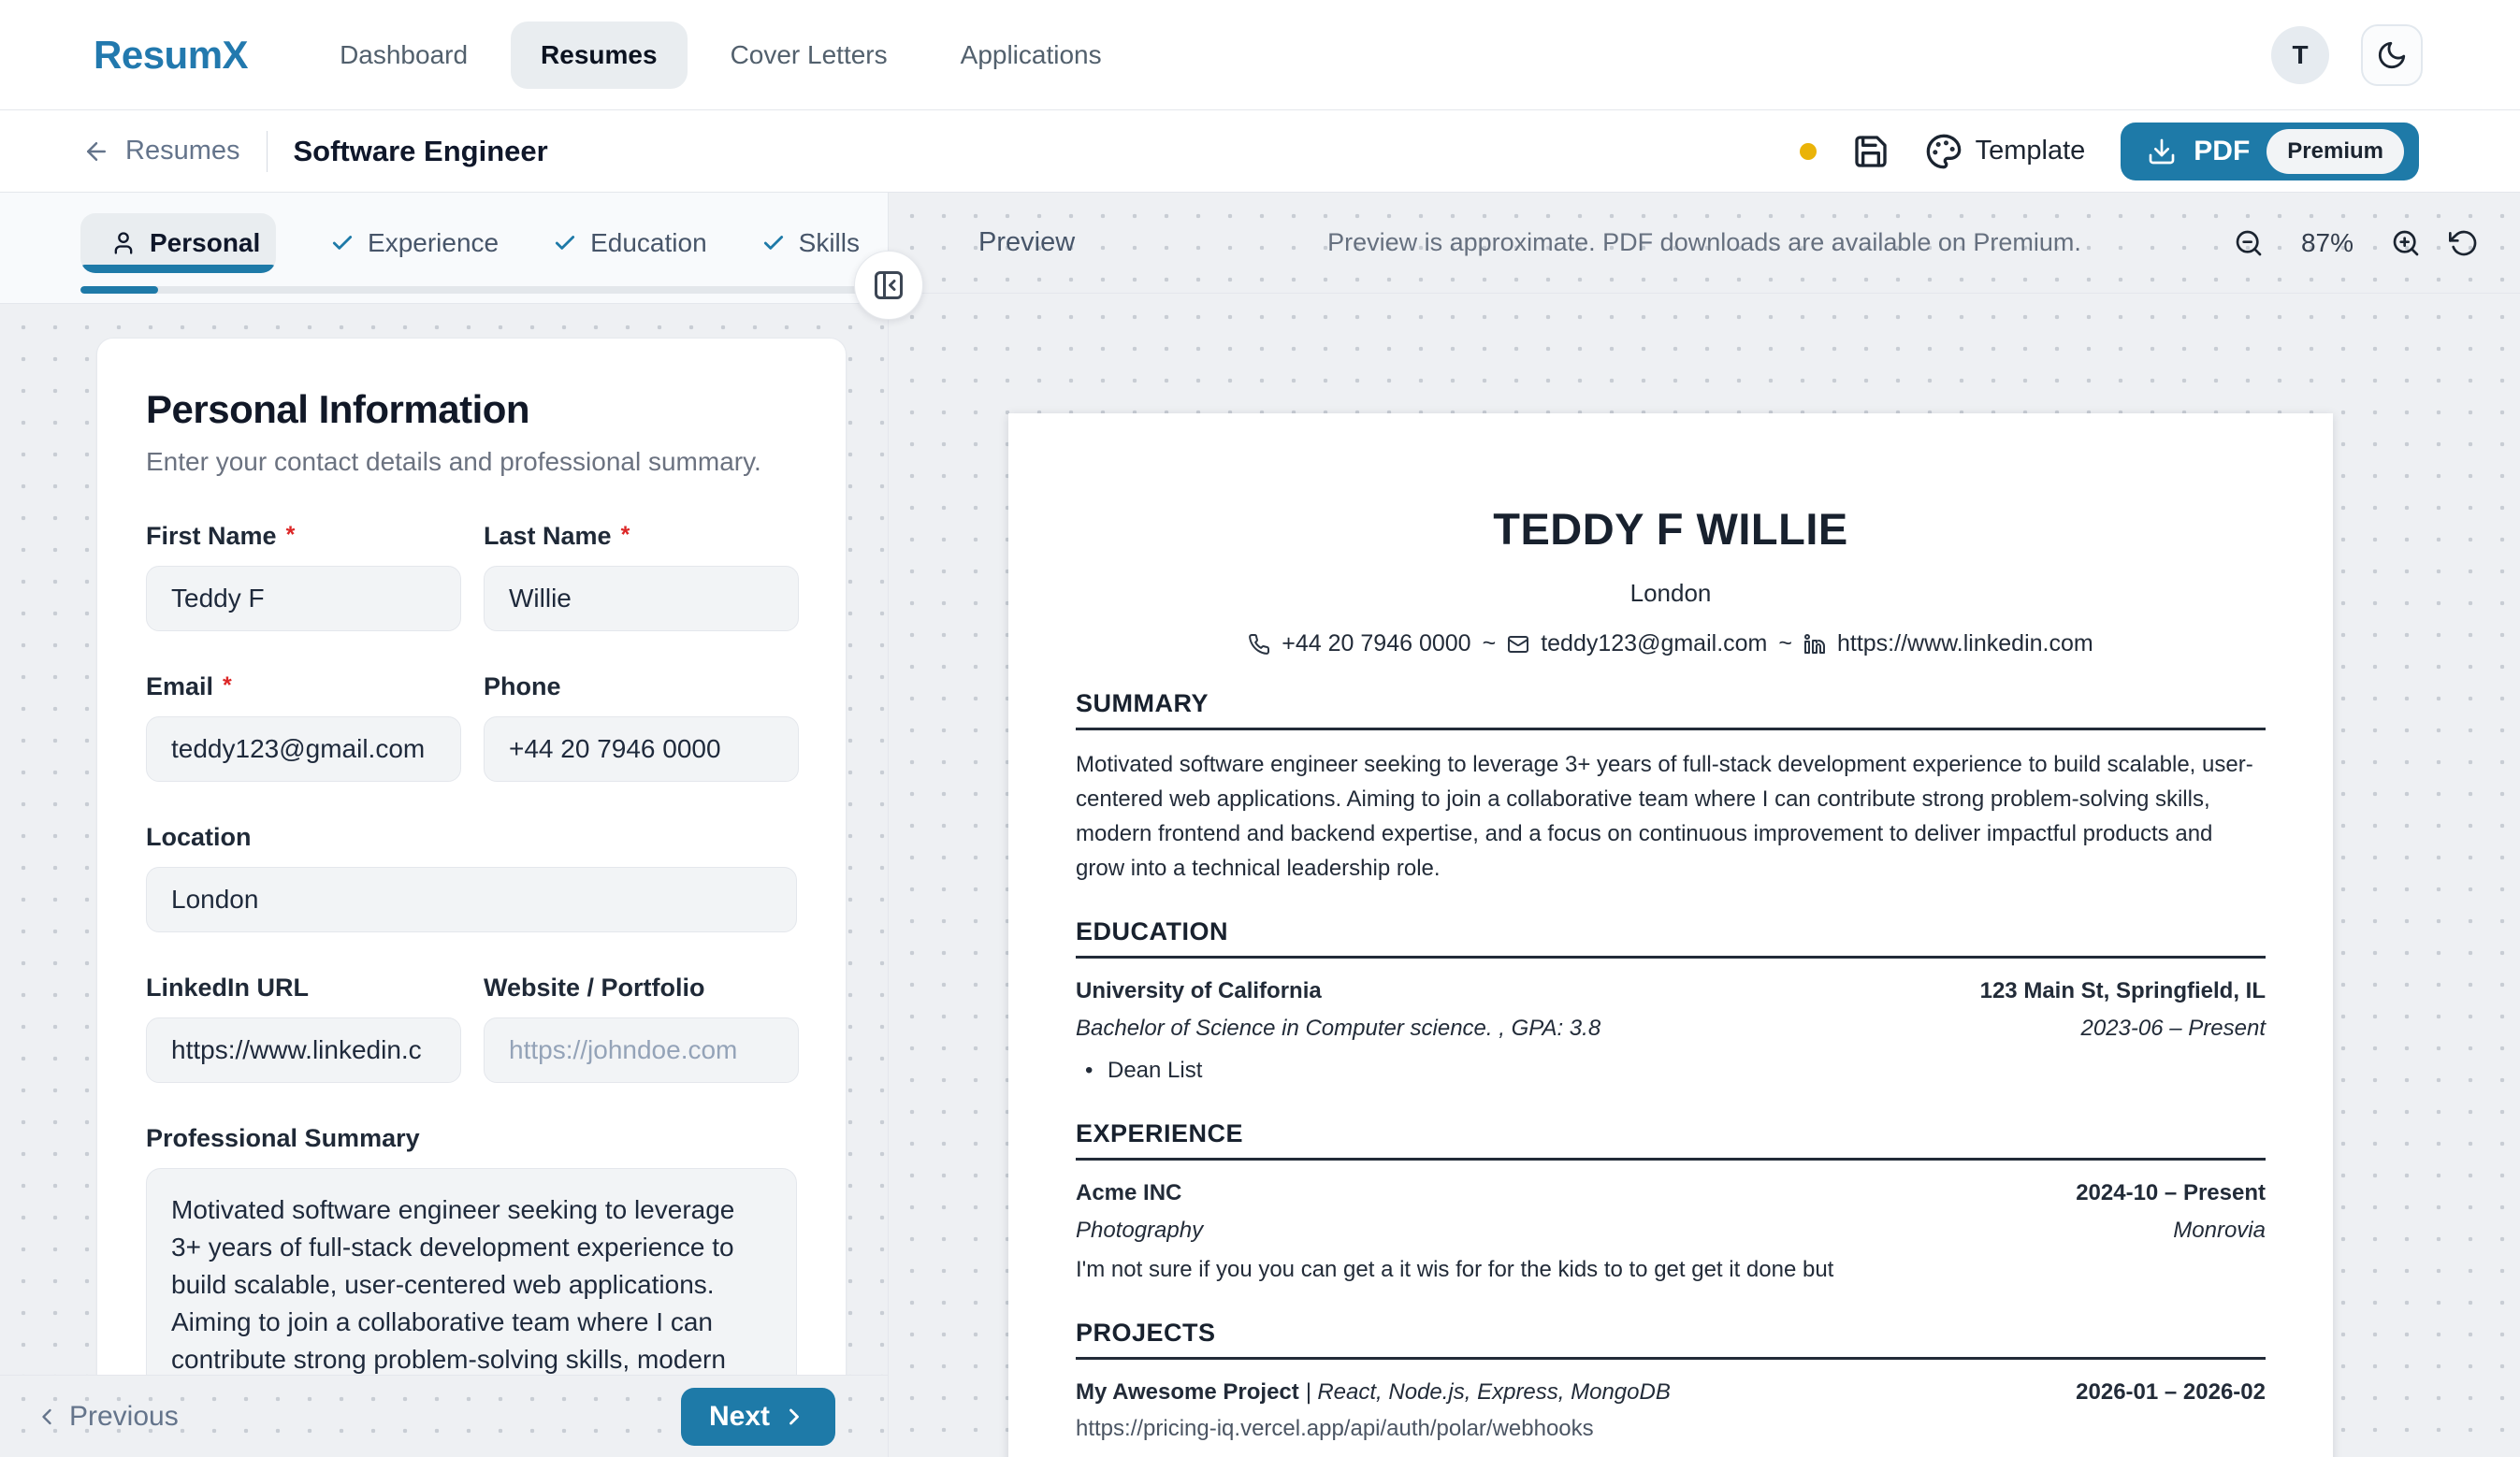 This screenshot has width=2520, height=1457. What do you see at coordinates (1142, 703) in the screenshot?
I see `section-heading: SUMMARY` at bounding box center [1142, 703].